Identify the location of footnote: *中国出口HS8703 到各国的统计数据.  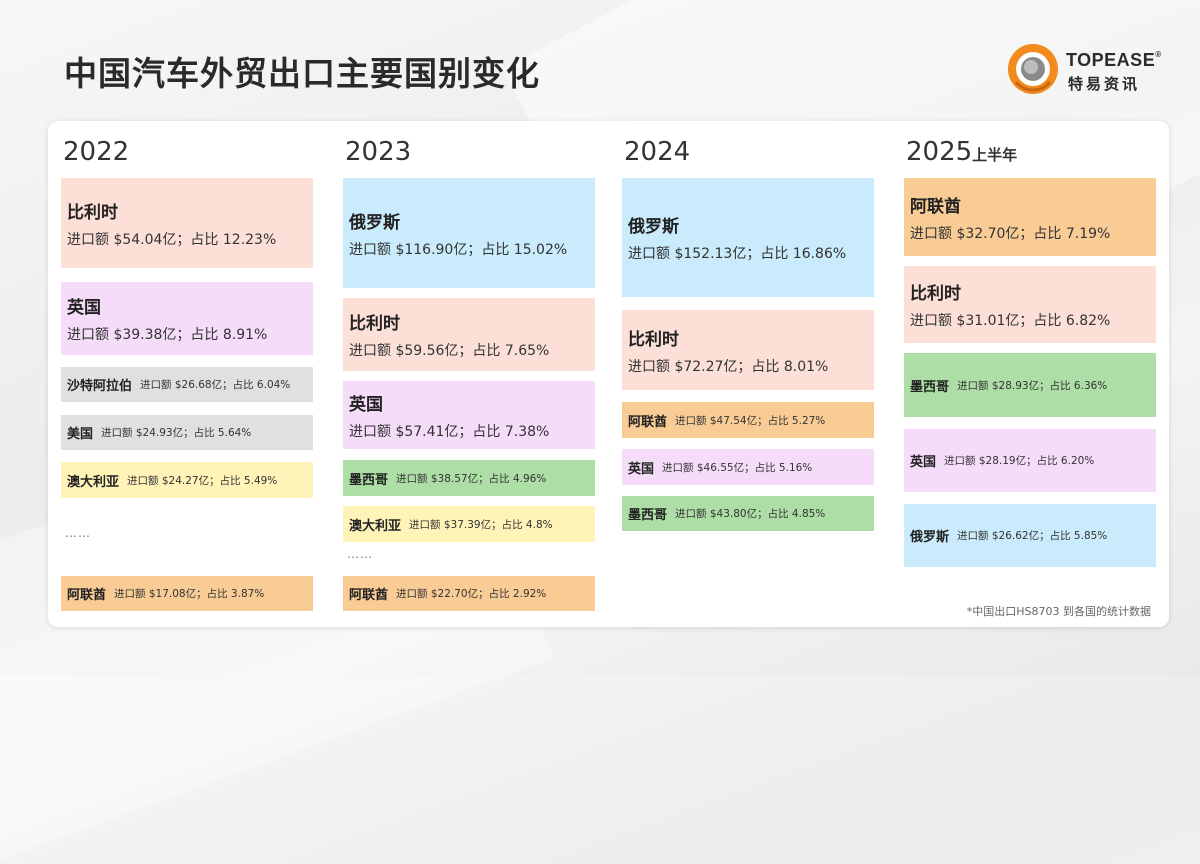
(1058, 611).